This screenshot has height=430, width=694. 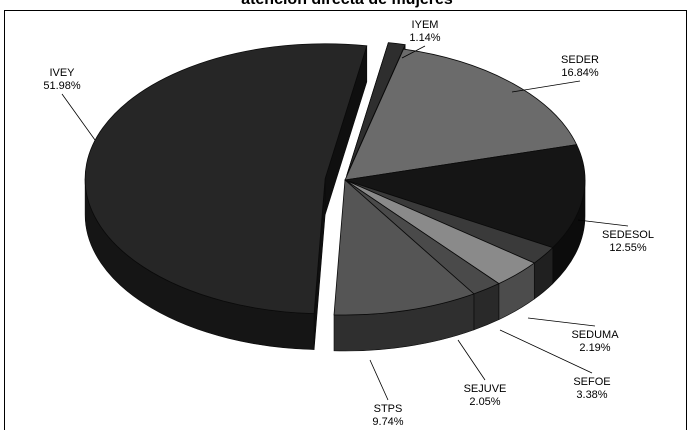 What do you see at coordinates (485, 389) in the screenshot?
I see `slice-name: SEJUVE` at bounding box center [485, 389].